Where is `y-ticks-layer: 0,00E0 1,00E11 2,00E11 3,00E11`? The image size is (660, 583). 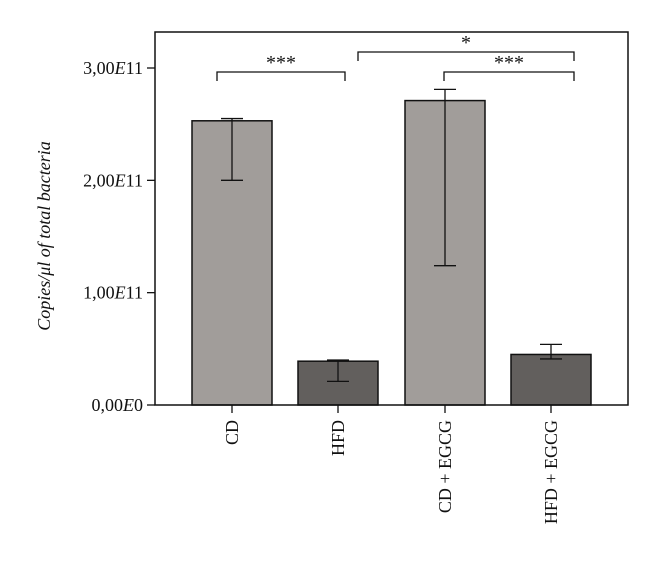 y-ticks-layer: 0,00E0 1,00E11 2,00E11 3,00E11 is located at coordinates (119, 236).